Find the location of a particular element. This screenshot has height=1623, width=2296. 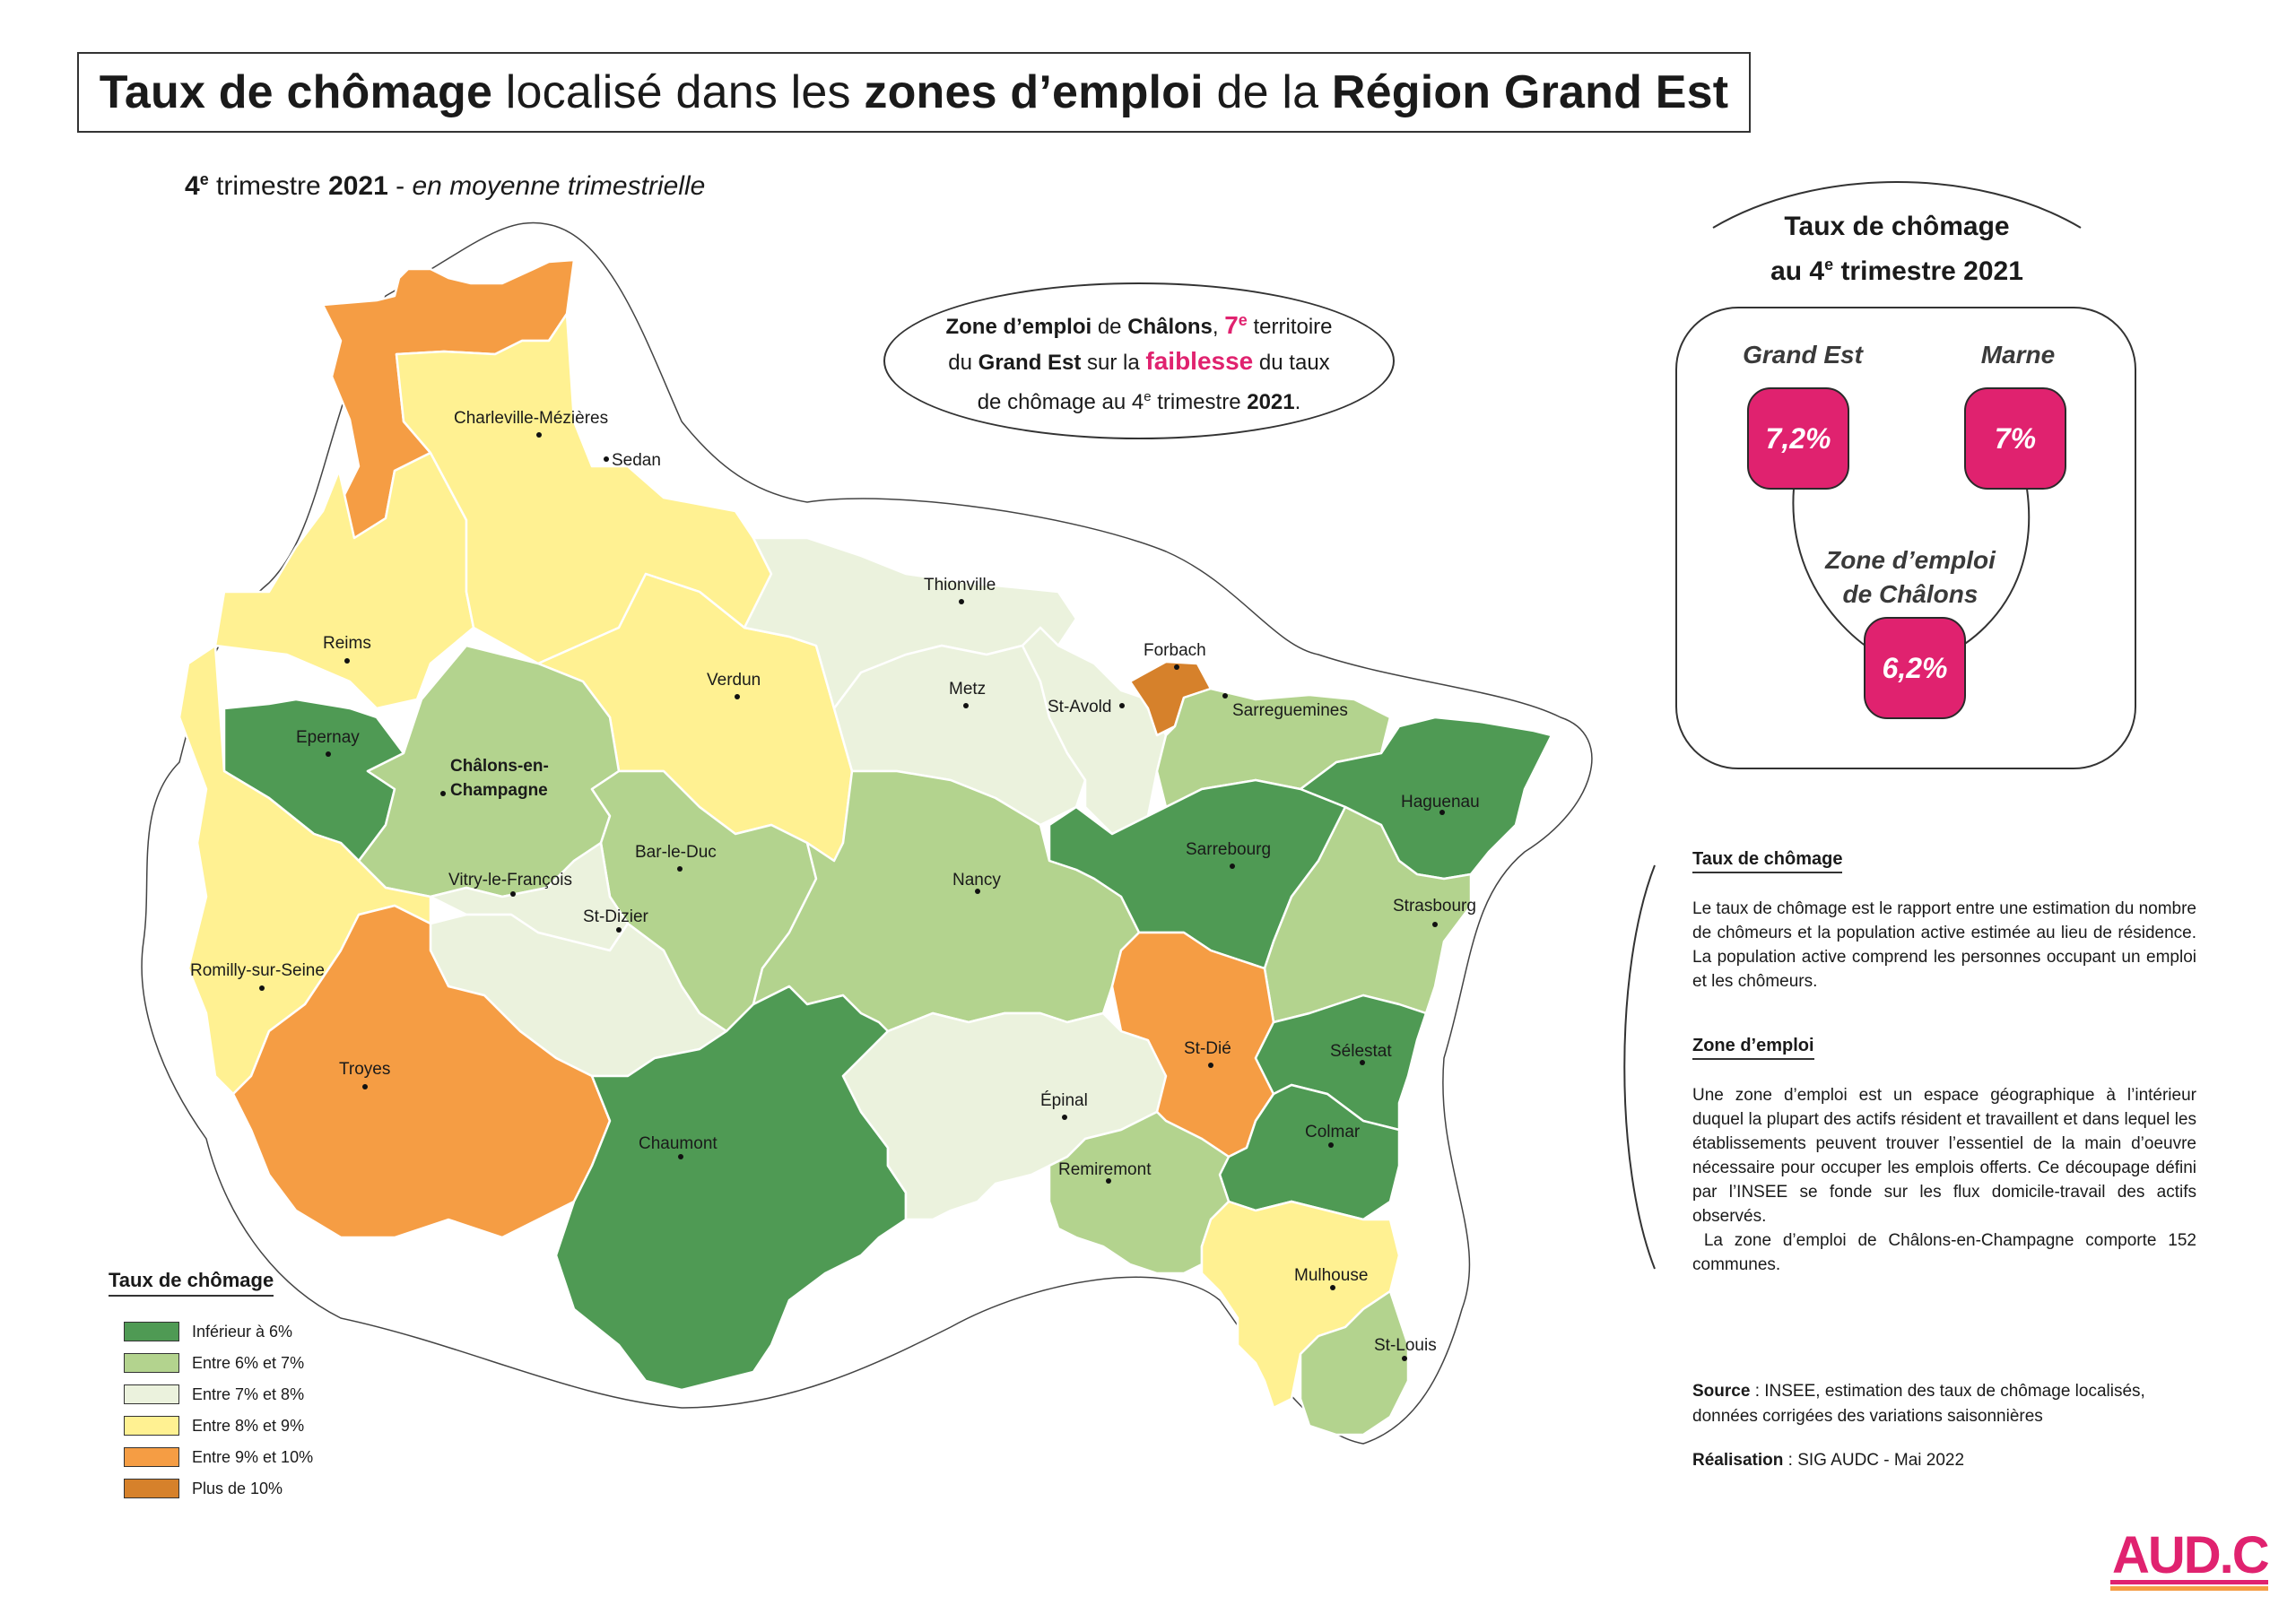

city-chaumont: Chaumont is located at coordinates (678, 1143).